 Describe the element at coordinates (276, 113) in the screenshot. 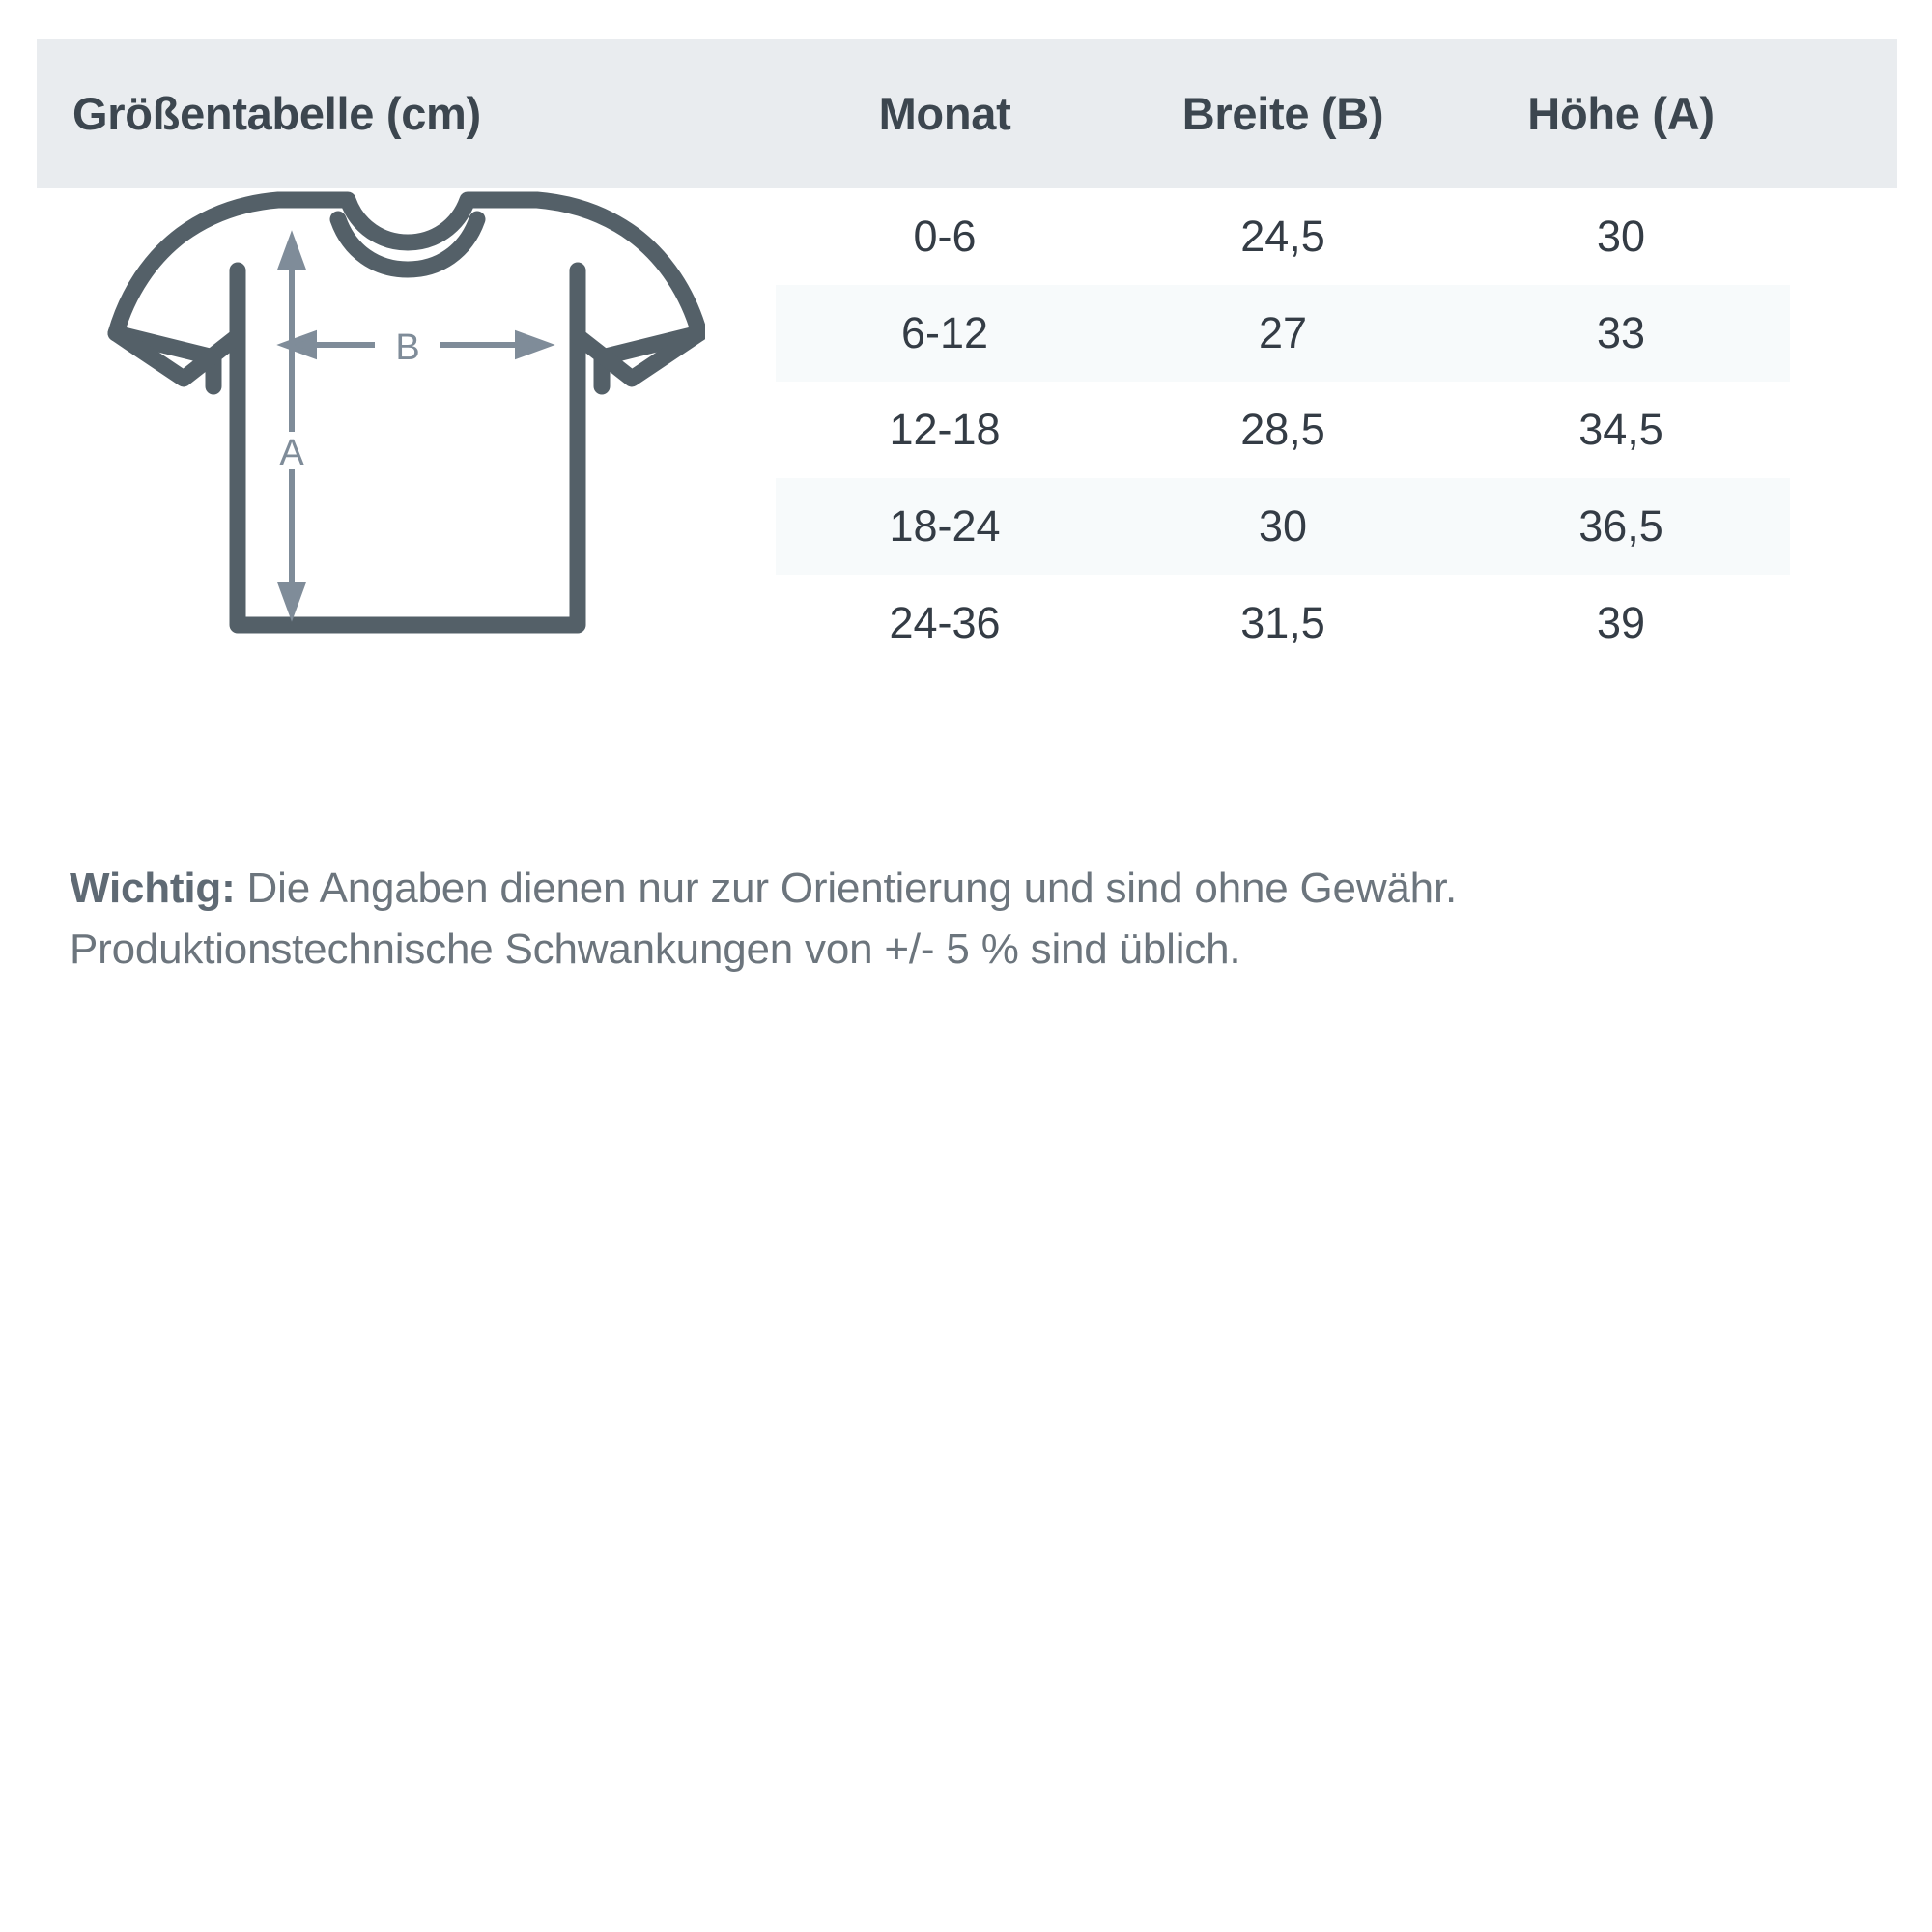

I see `page-title: Größentabelle (cm)` at that location.